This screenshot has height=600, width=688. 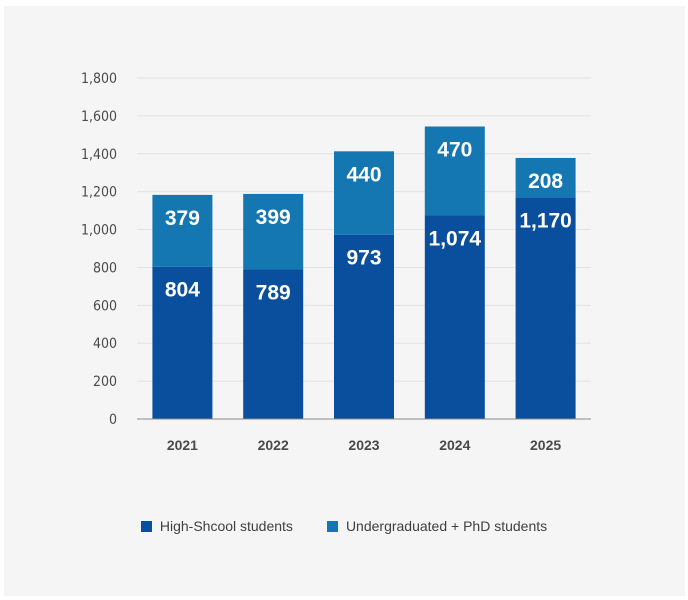 I want to click on bar-value-label: 208, so click(x=545, y=181).